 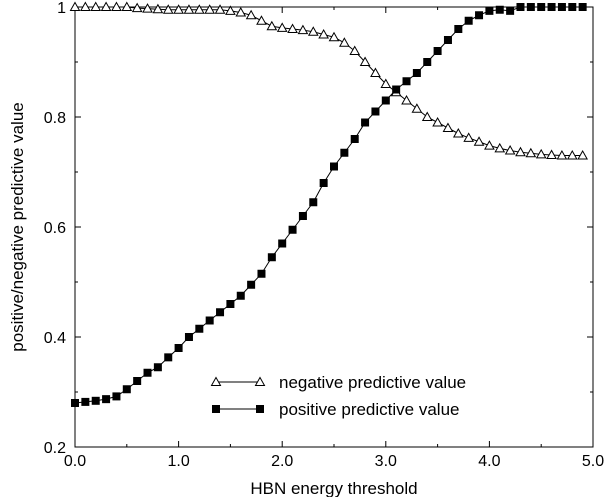 I want to click on legend-negative-triangle-right, so click(x=260, y=381).